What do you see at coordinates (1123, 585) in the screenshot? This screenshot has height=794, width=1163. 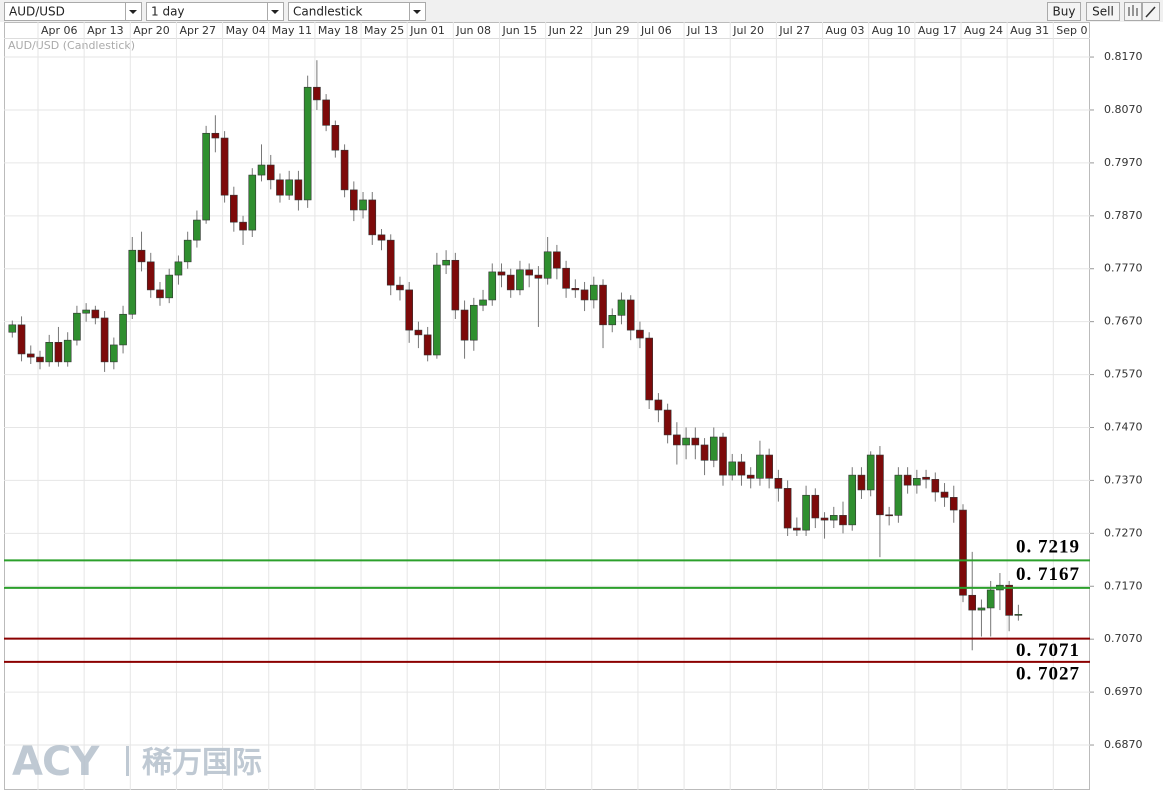 I see `y-tick-label: 0.7170` at bounding box center [1123, 585].